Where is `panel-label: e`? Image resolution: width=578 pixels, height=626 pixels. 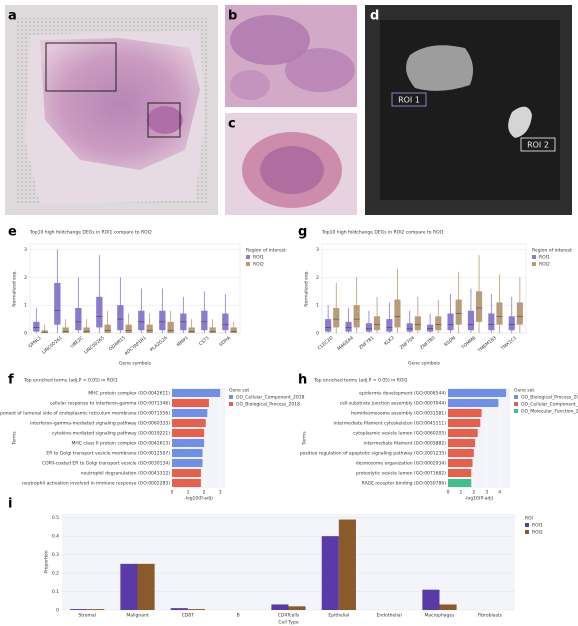 panel-label: e is located at coordinates (12, 232).